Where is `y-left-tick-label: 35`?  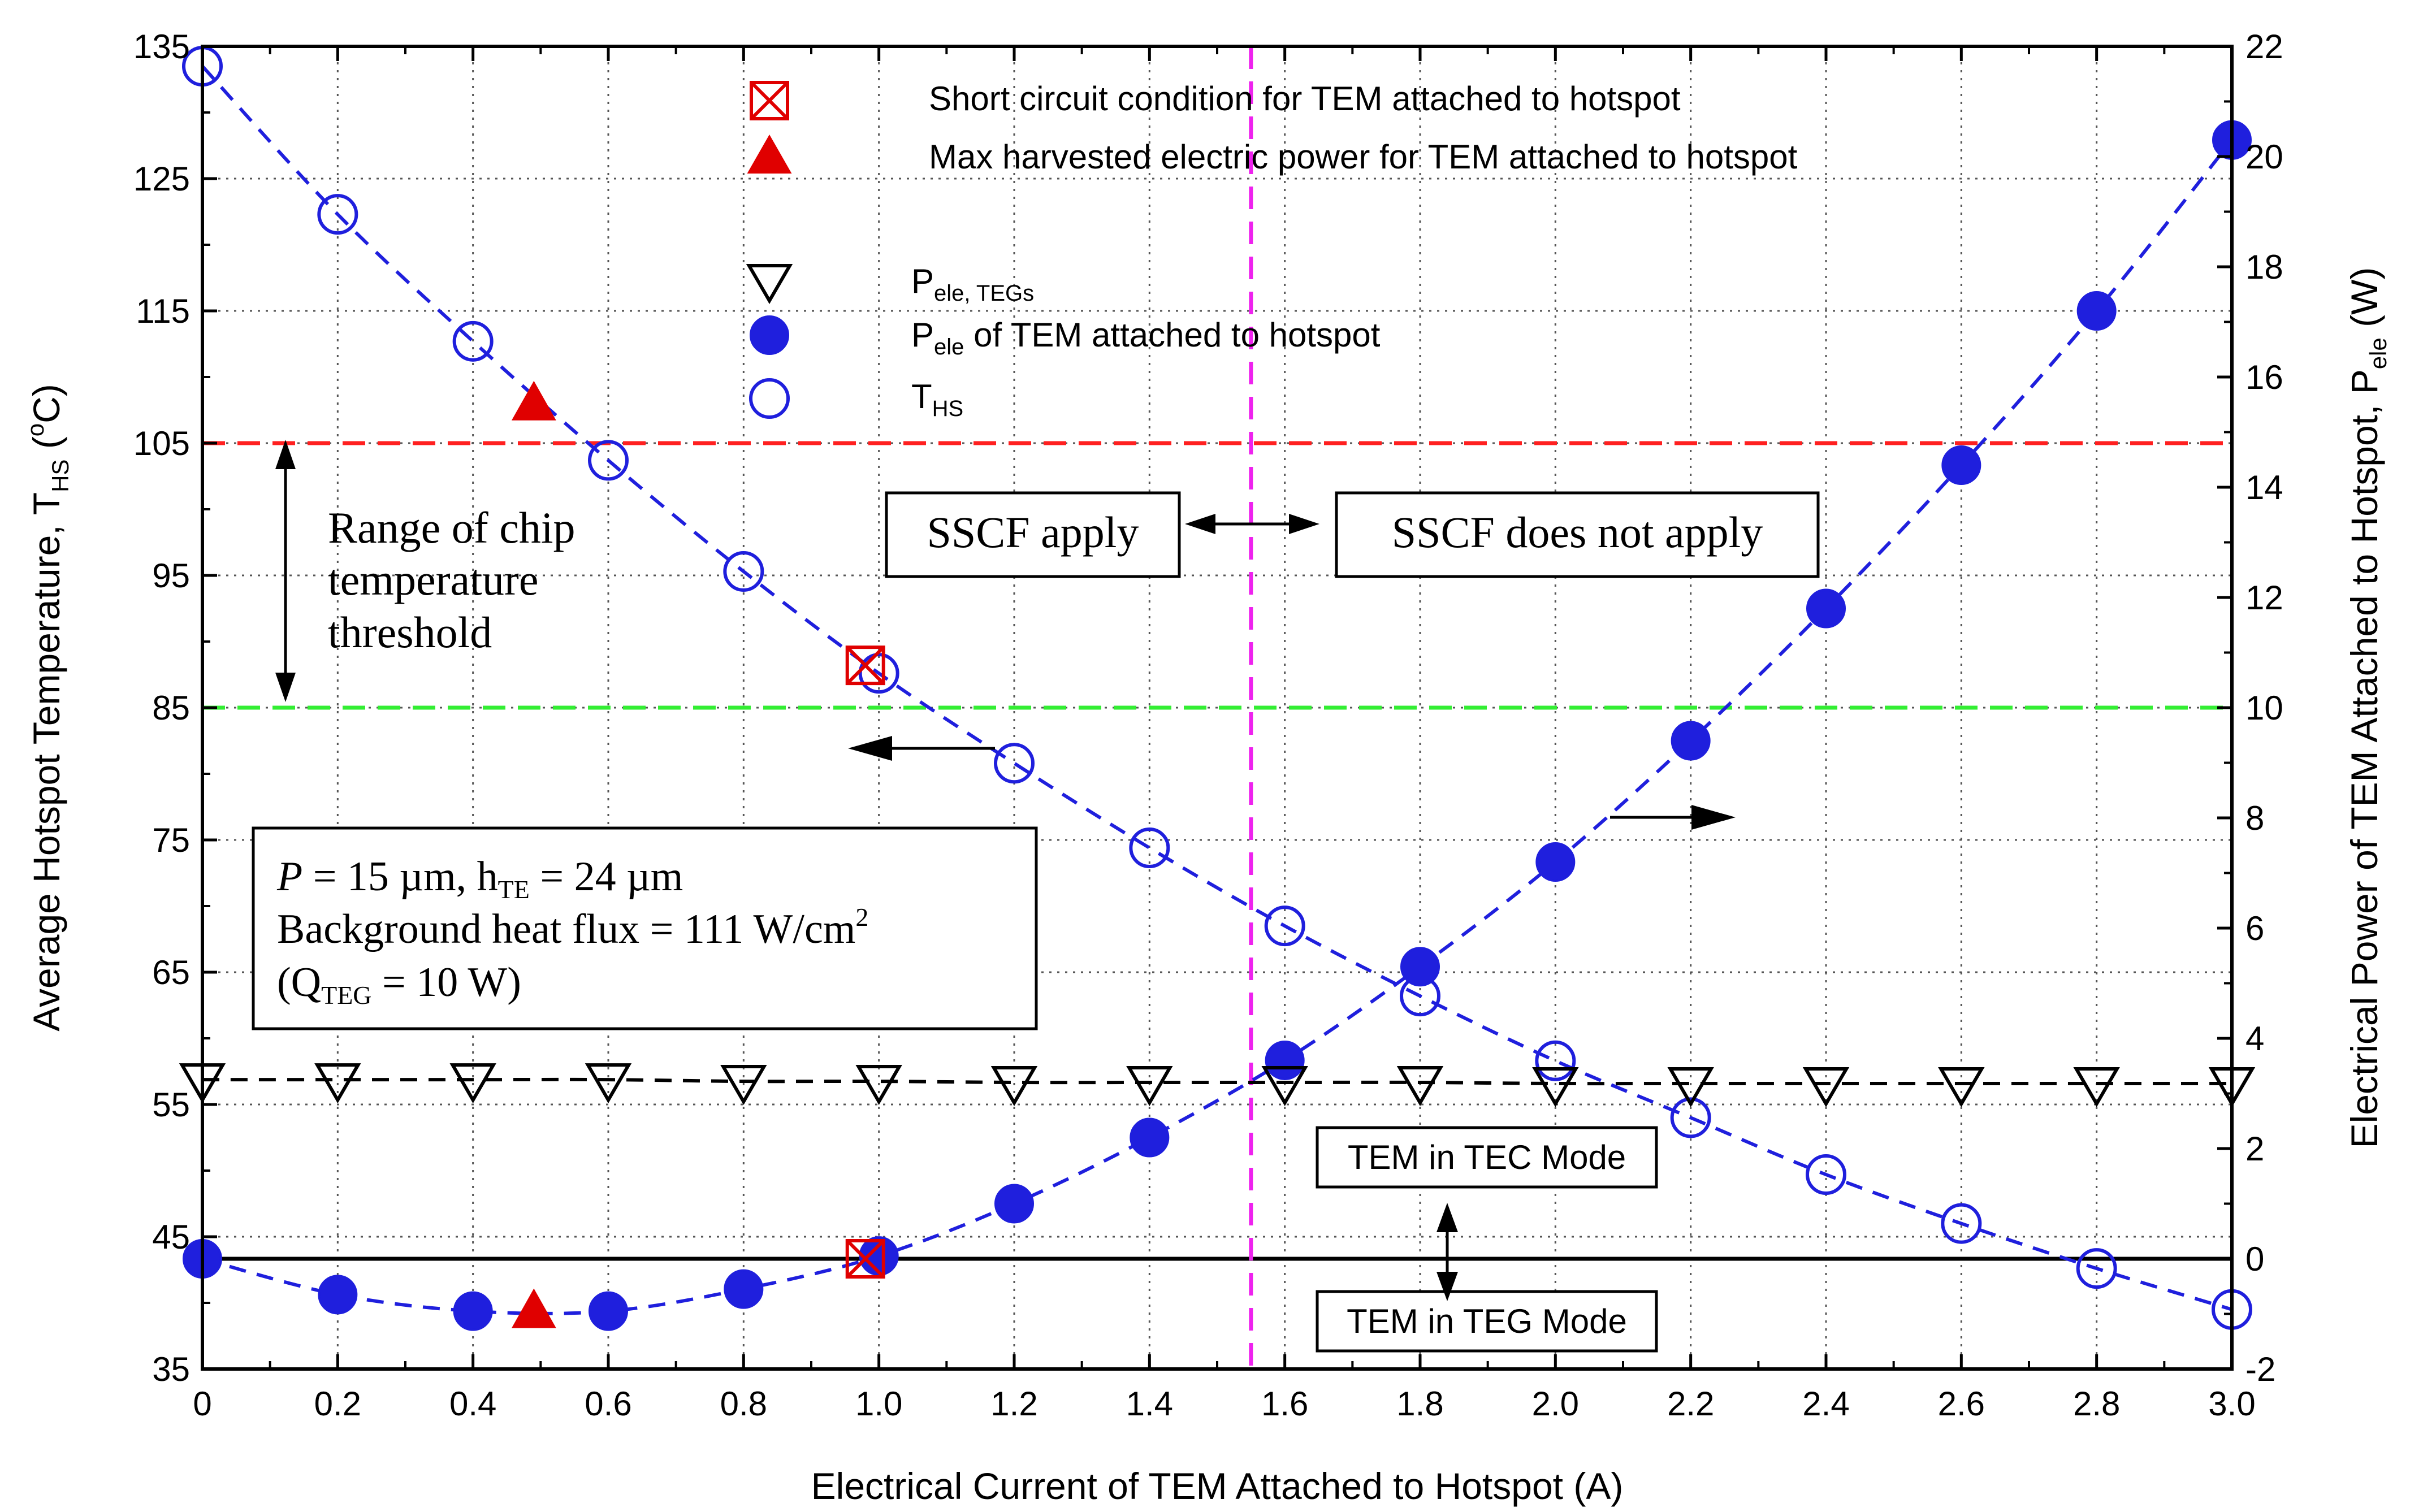 y-left-tick-label: 35 is located at coordinates (171, 1369).